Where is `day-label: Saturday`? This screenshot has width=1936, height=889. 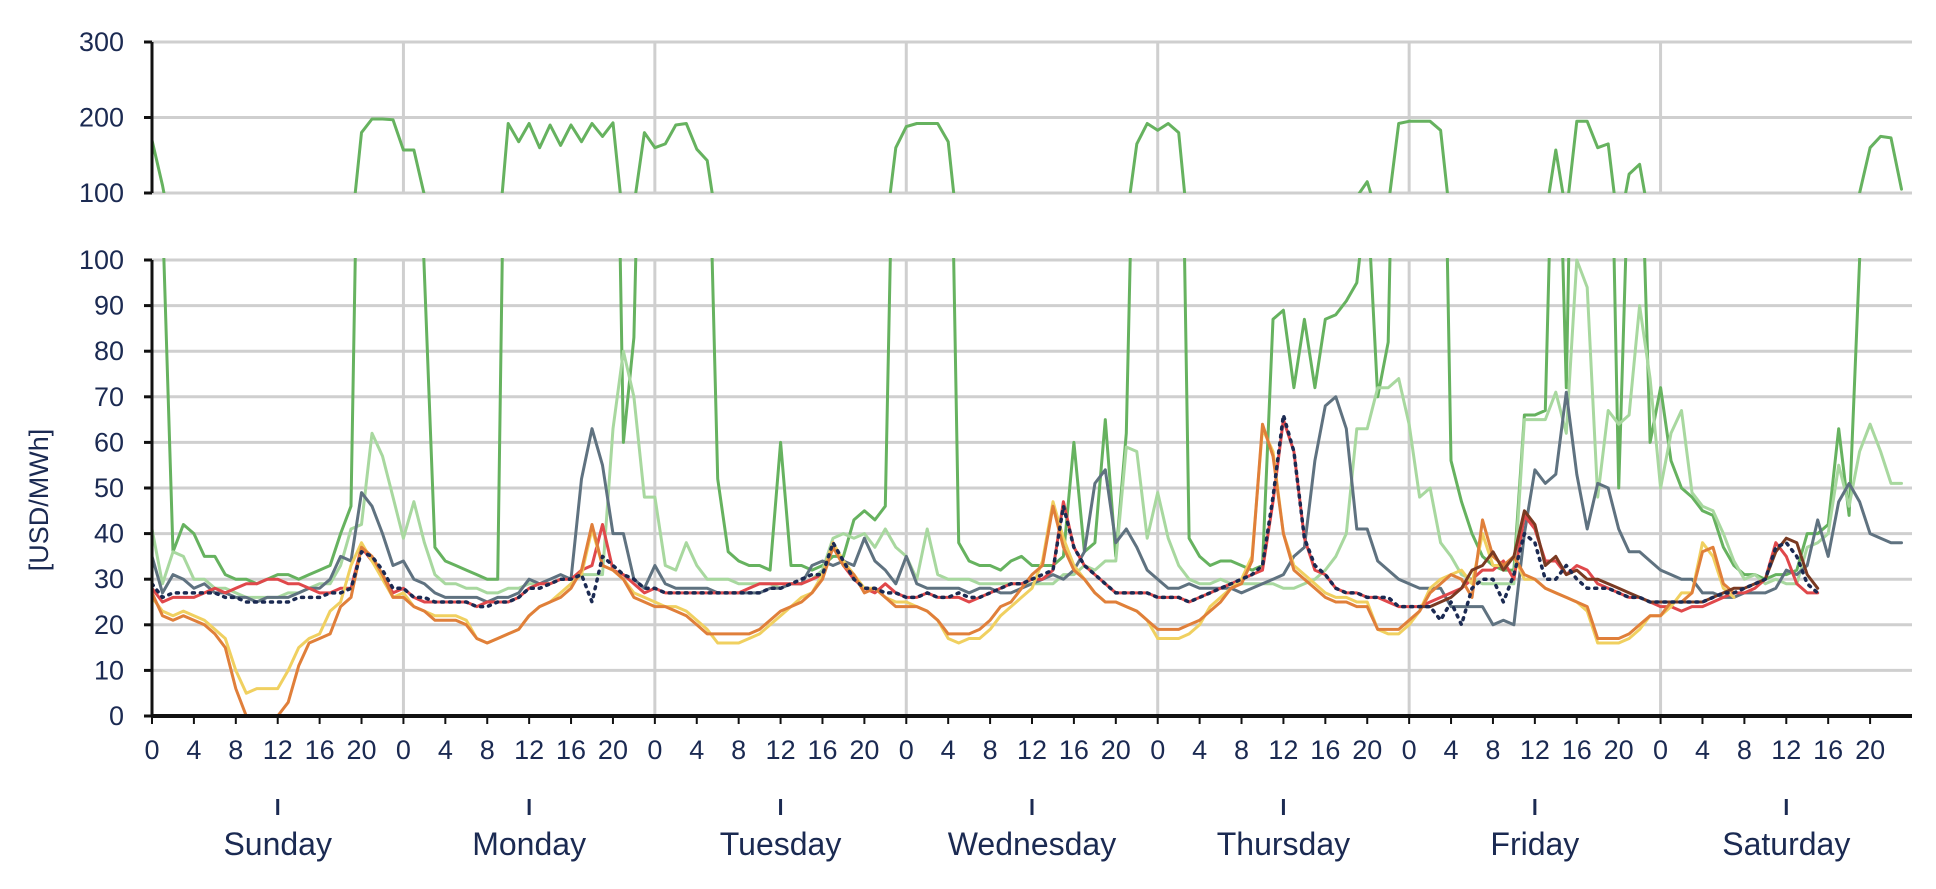
day-label: Saturday is located at coordinates (1786, 844).